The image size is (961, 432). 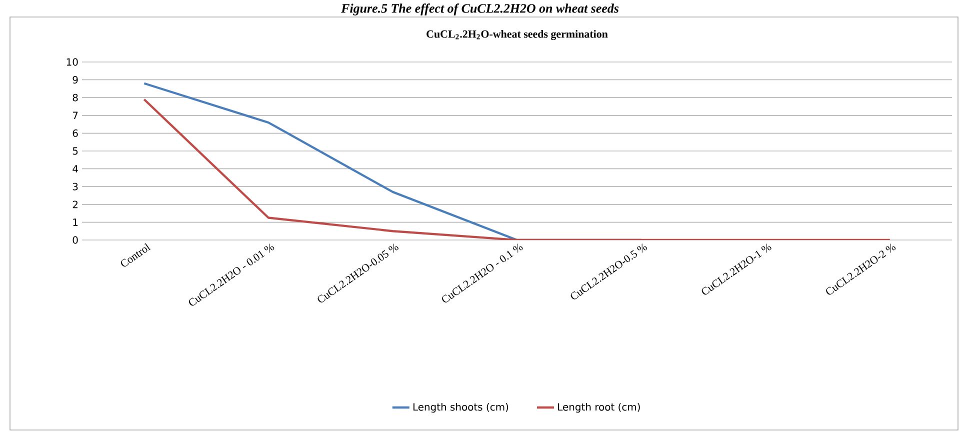 What do you see at coordinates (75, 151) in the screenshot?
I see `y-tick-label: 5` at bounding box center [75, 151].